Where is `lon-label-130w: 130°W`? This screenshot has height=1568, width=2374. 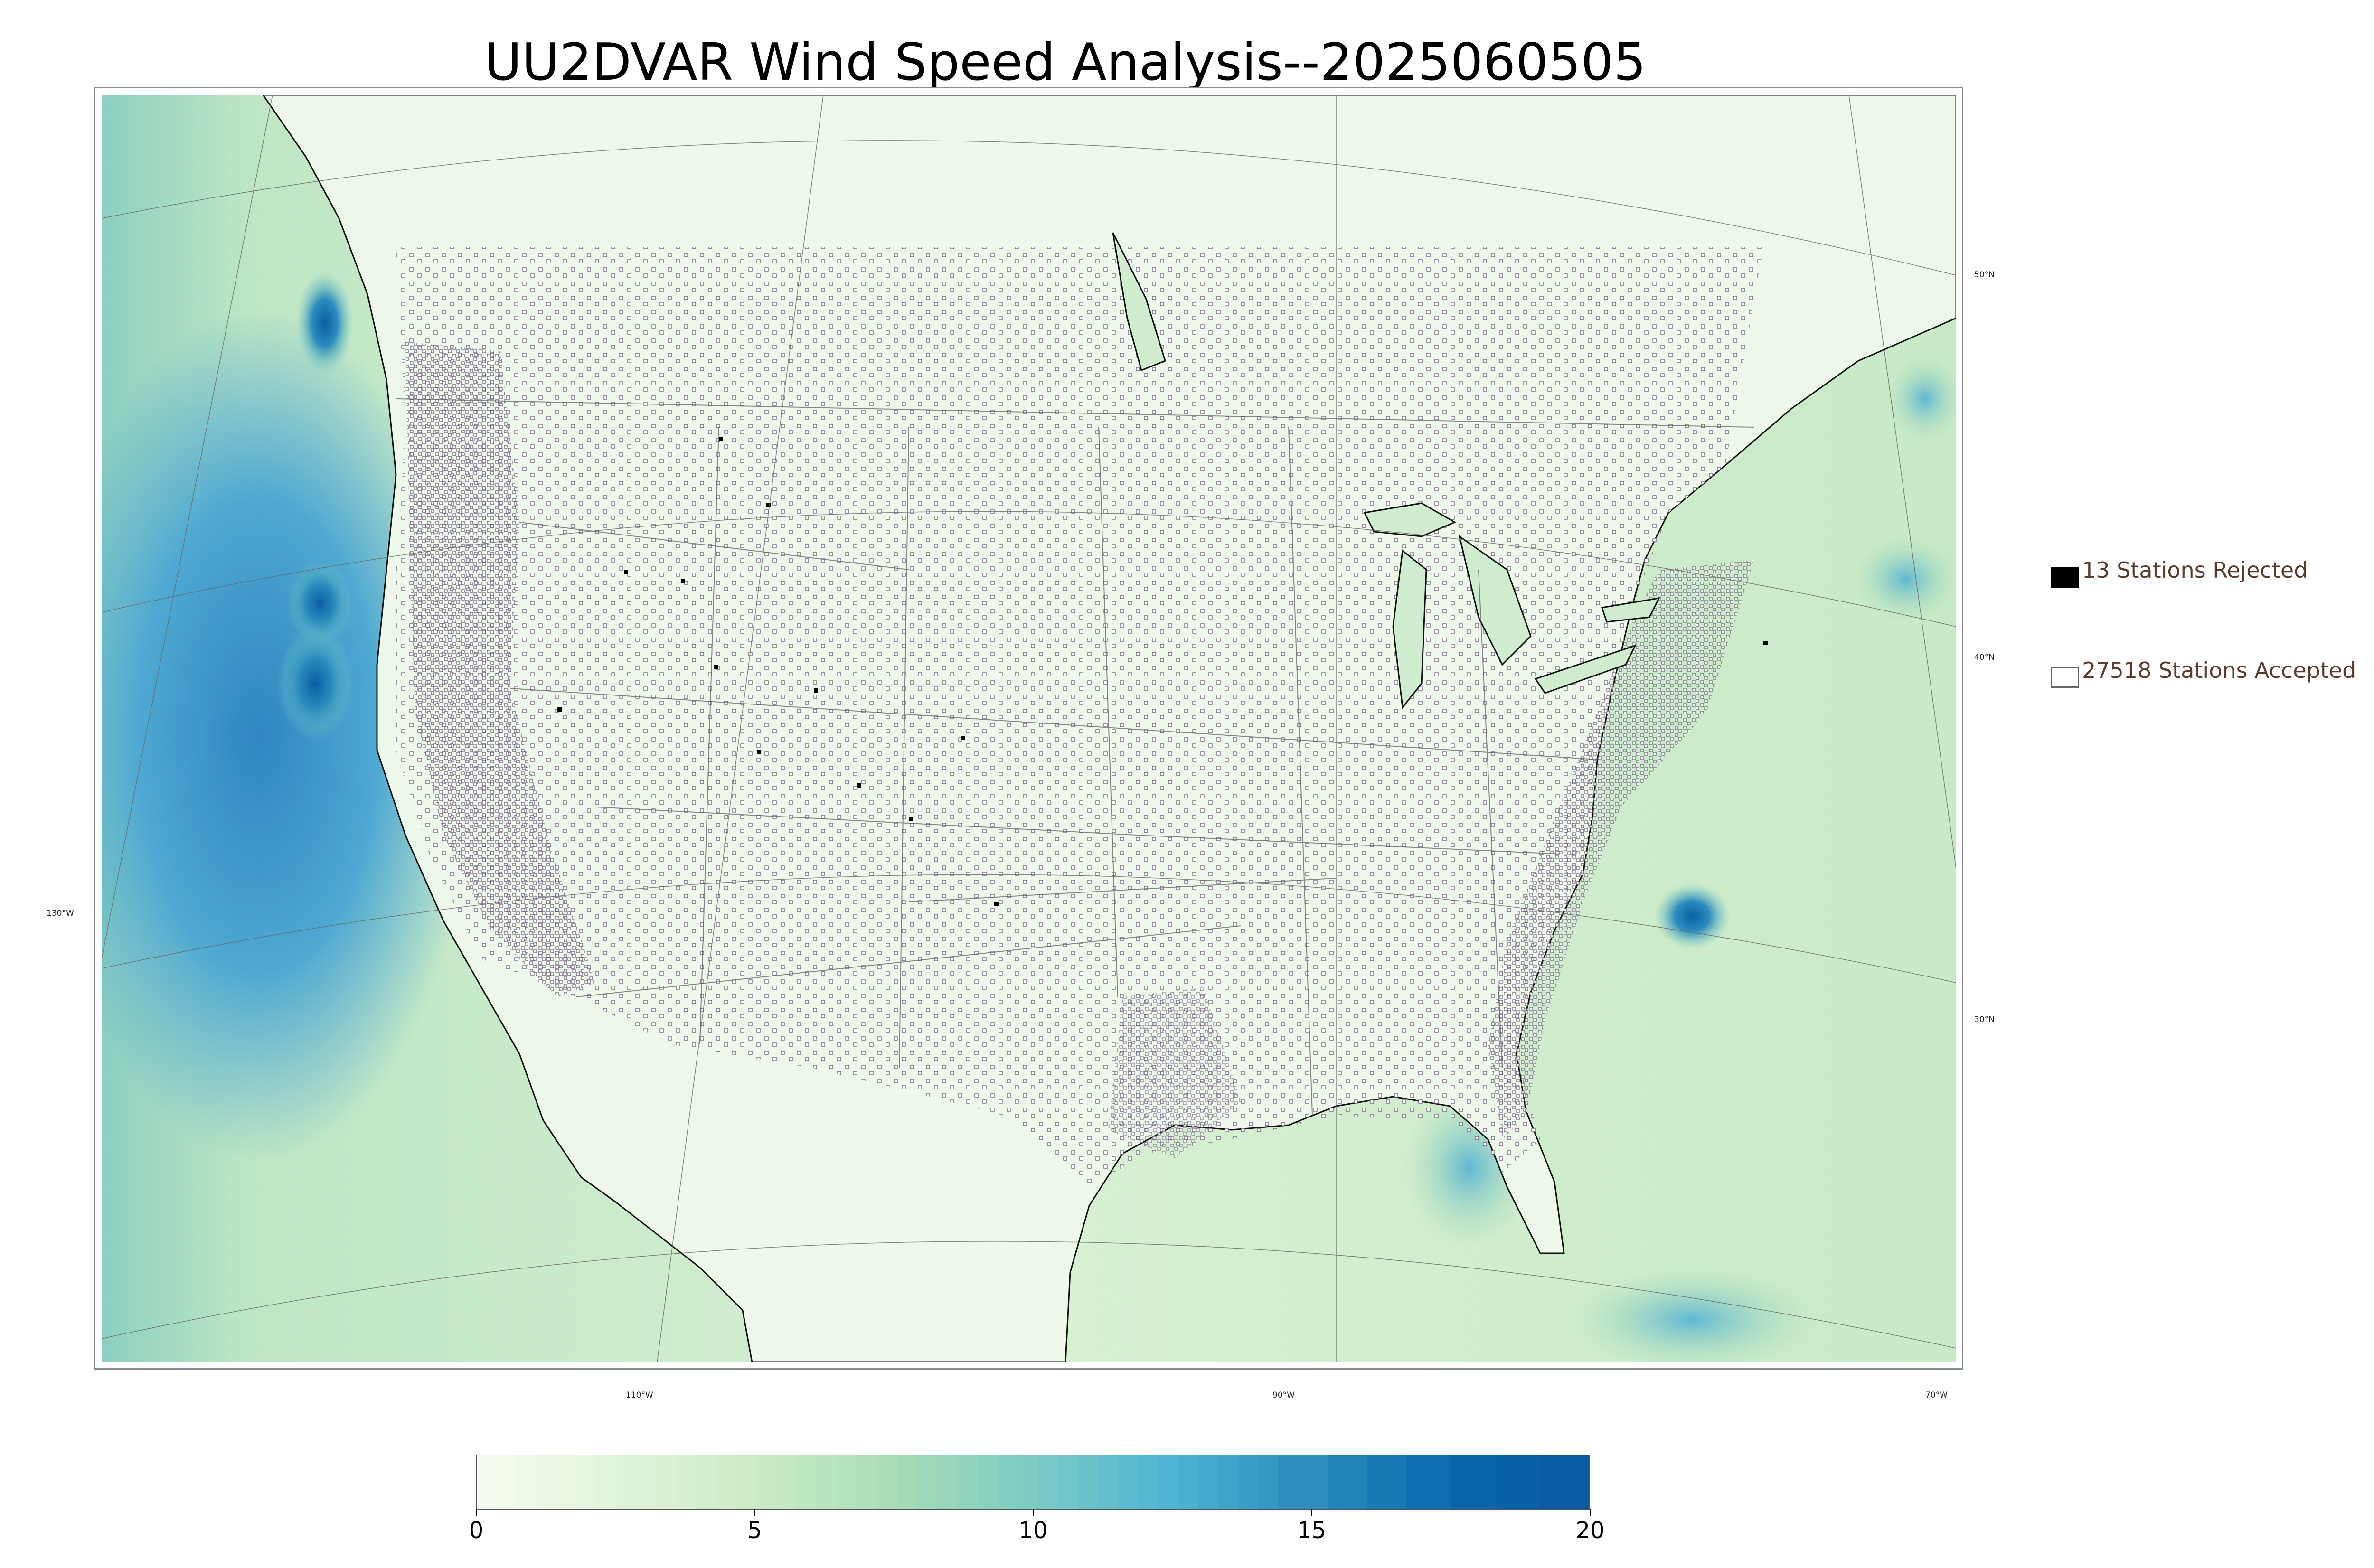 lon-label-130w: 130°W is located at coordinates (60, 914).